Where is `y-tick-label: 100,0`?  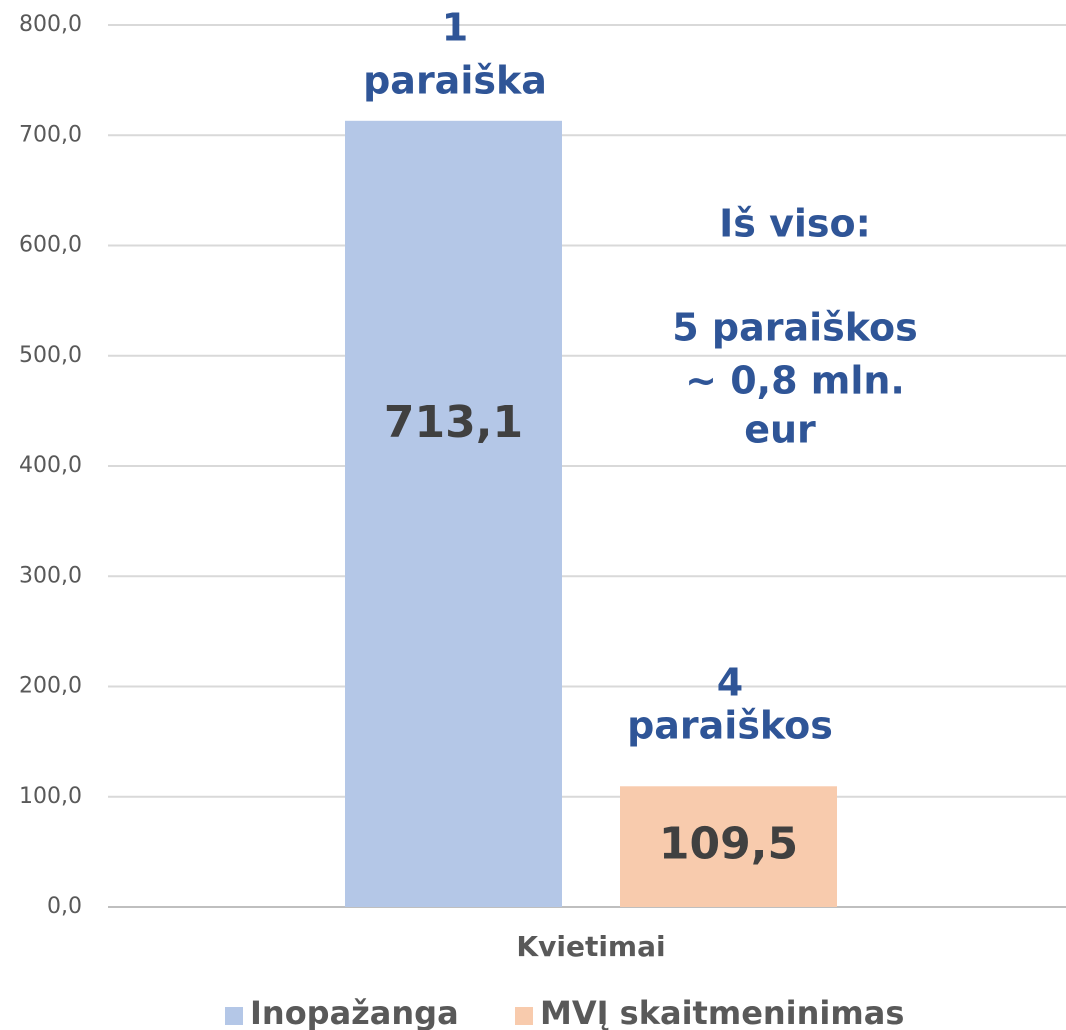 y-tick-label: 100,0 is located at coordinates (50, 796).